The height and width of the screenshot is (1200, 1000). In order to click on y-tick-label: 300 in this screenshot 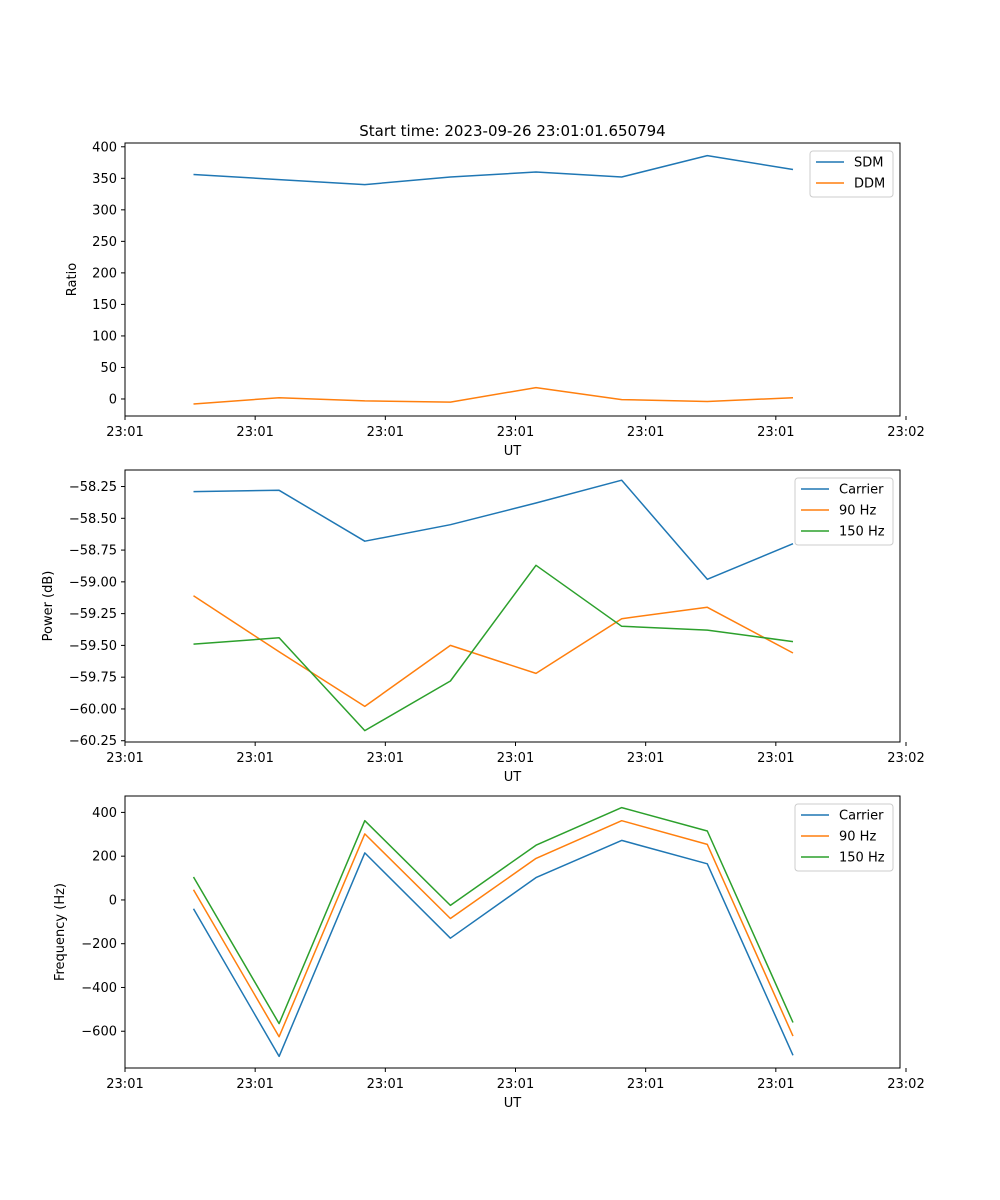, I will do `click(104, 210)`.